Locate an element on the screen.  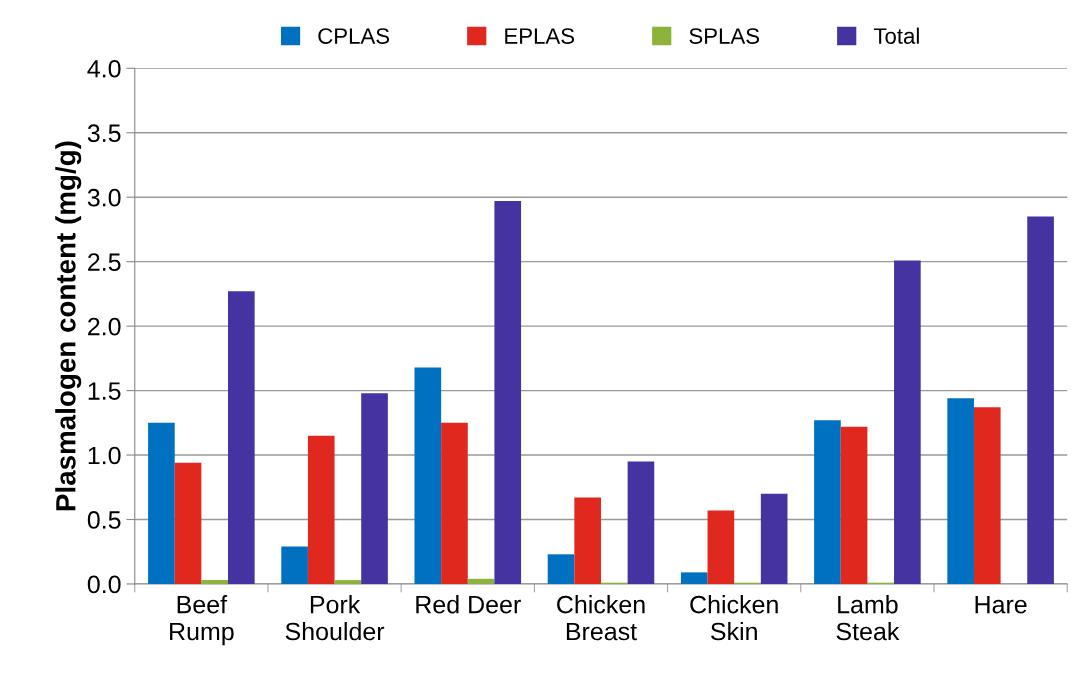
legend-label: SPLAS is located at coordinates (724, 36).